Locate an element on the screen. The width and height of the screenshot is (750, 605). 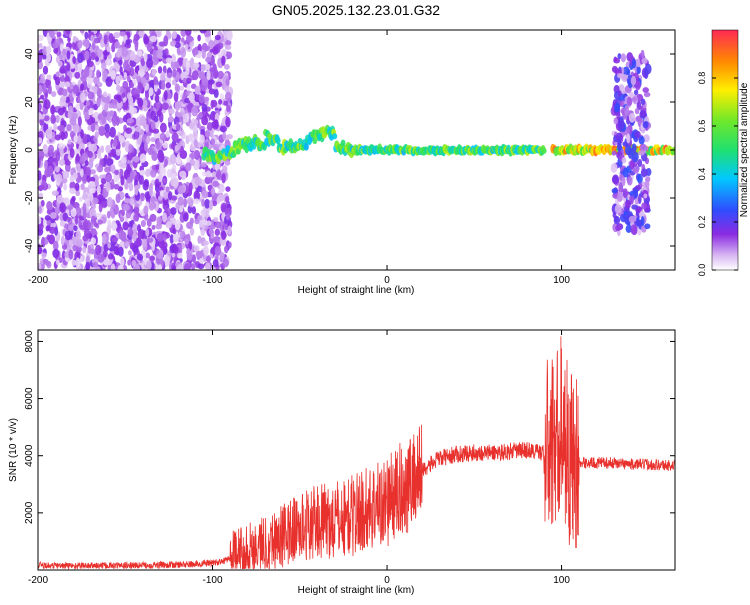
colorbar-label: Normalized spectral amplitude is located at coordinates (744, 149).